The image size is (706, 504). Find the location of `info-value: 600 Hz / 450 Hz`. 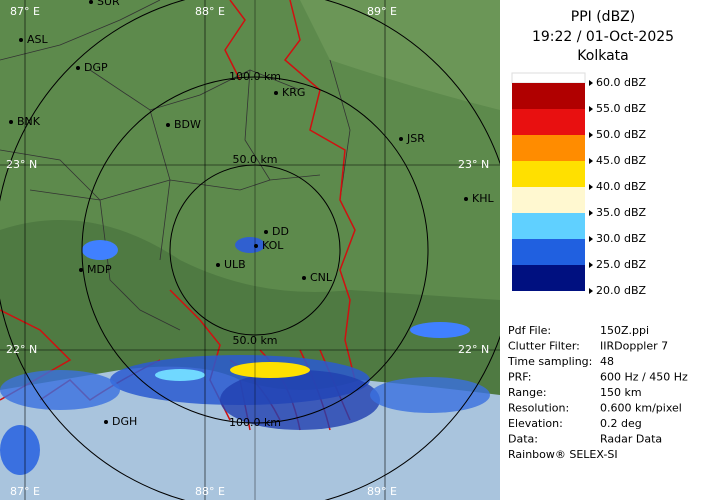

info-value: 600 Hz / 450 Hz is located at coordinates (644, 377).